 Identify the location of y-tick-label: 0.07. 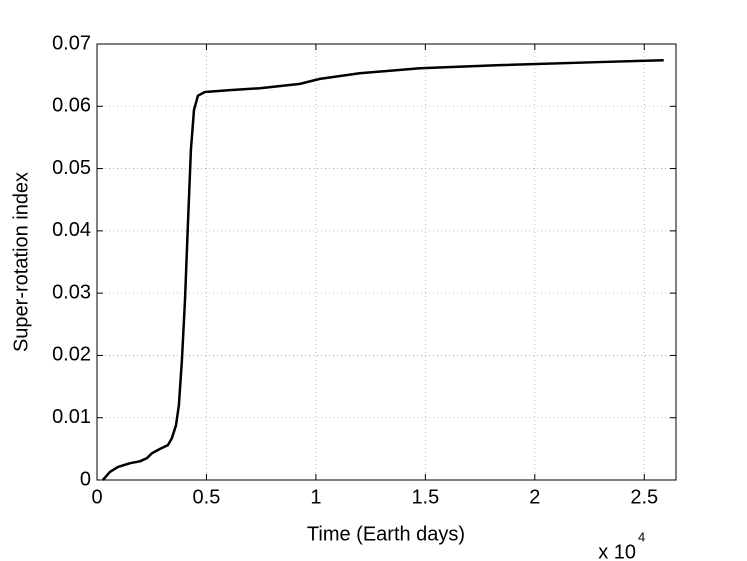
(71, 43).